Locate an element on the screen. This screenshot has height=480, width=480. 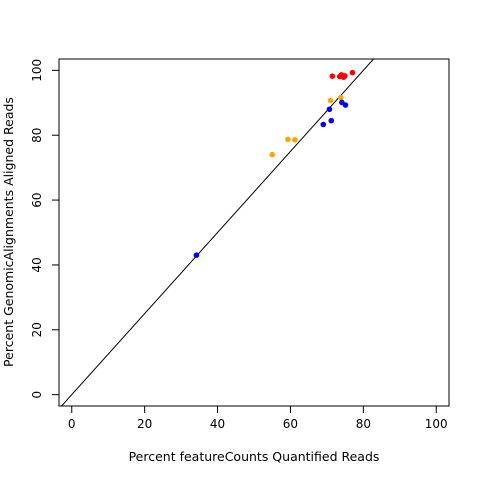
data-points-layer is located at coordinates (274, 164).